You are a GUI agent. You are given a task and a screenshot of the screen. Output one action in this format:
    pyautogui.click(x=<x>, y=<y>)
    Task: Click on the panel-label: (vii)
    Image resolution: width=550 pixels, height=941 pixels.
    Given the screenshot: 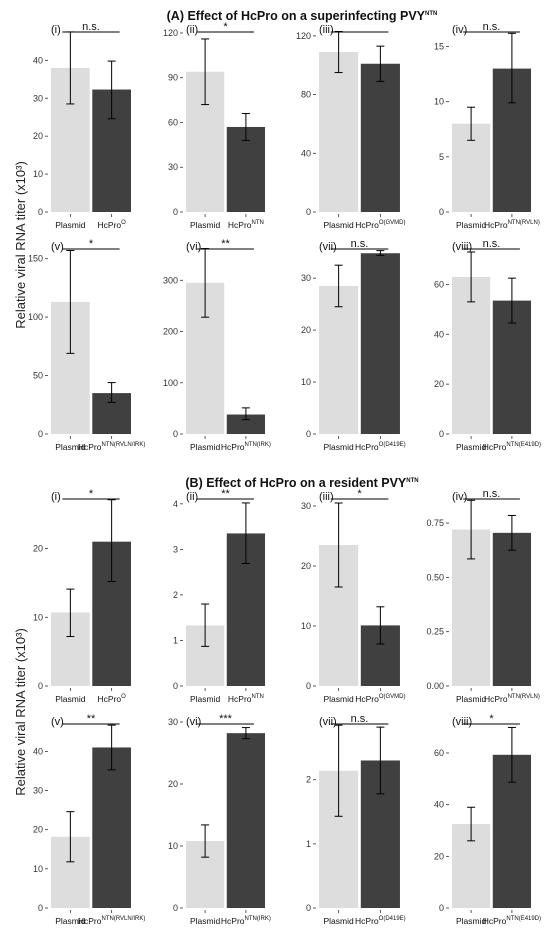 What is the action you would take?
    pyautogui.click(x=328, y=247)
    